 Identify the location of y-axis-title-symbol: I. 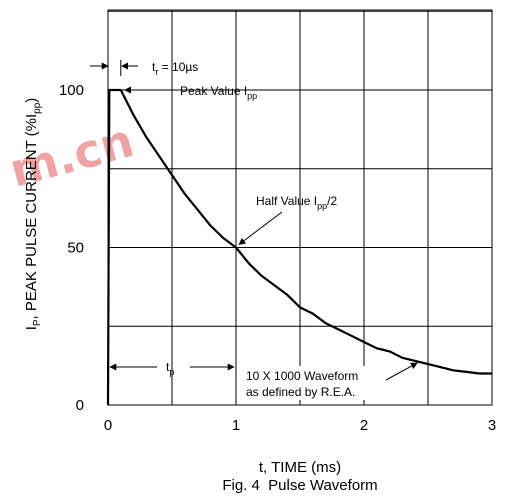
(31, 328).